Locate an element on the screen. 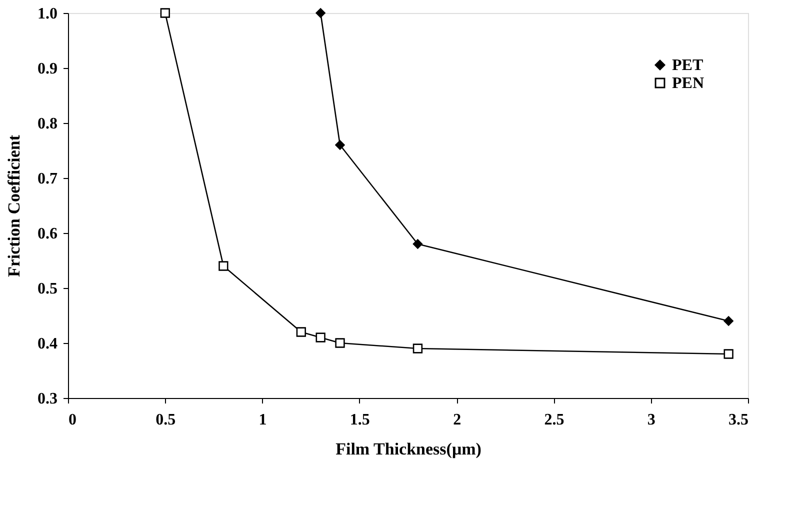 The height and width of the screenshot is (509, 811). legend-label: PET is located at coordinates (688, 65).